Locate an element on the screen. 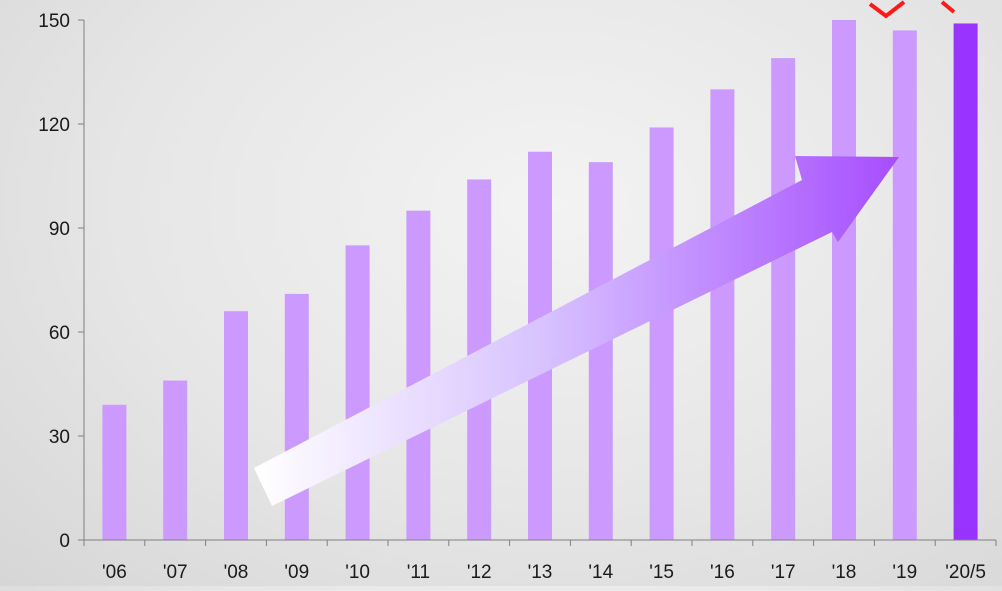  y-tick-label-0: 0 is located at coordinates (64, 541).